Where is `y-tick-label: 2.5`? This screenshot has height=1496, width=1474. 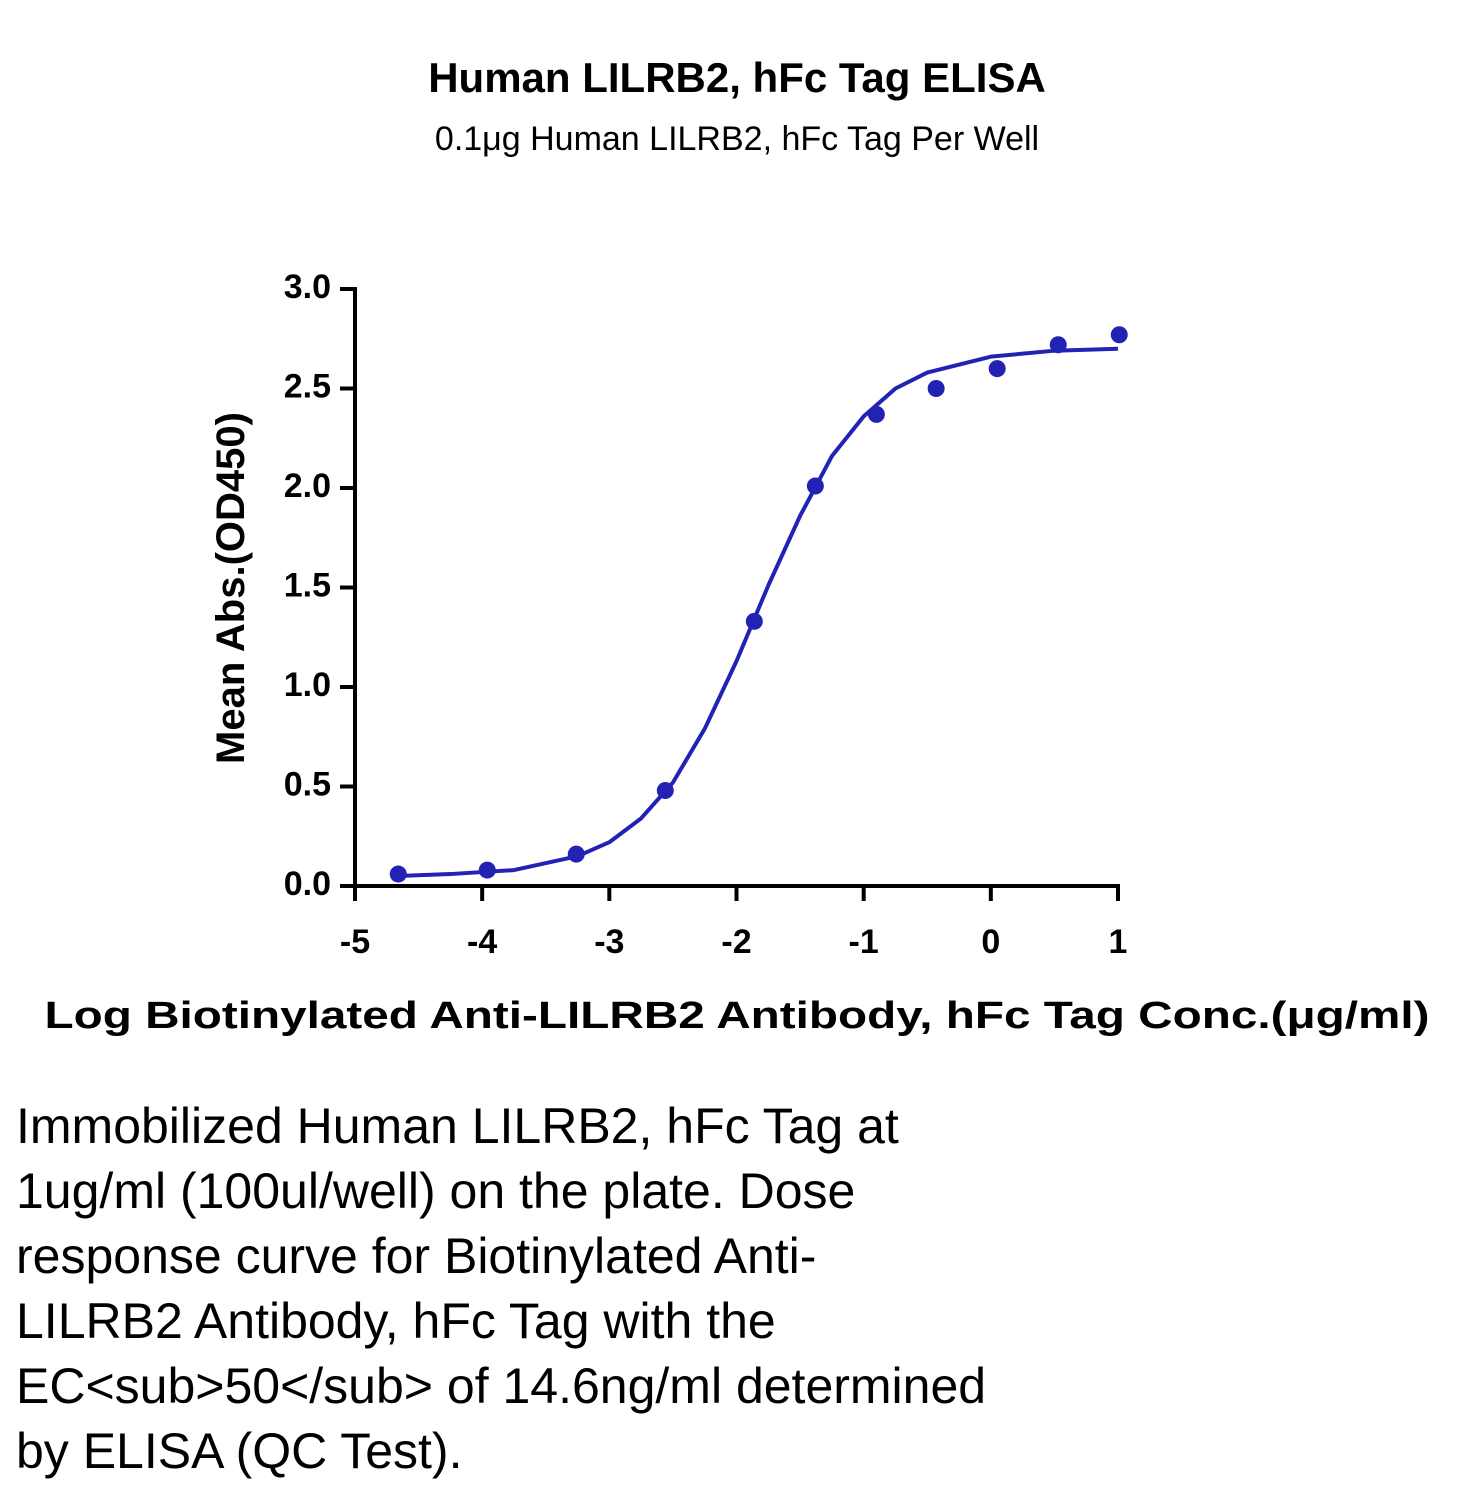
y-tick-label: 2.5 is located at coordinates (307, 386).